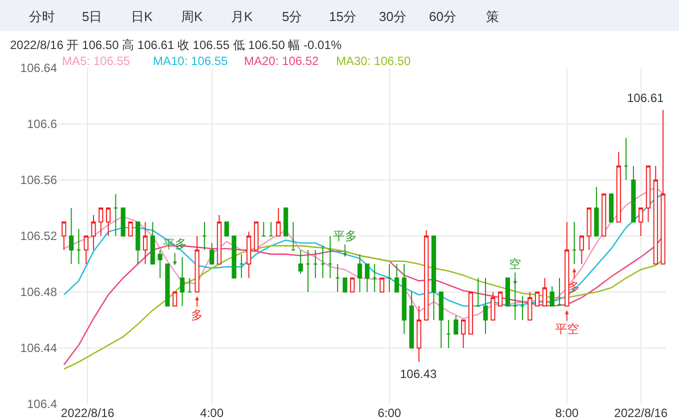 This screenshot has height=420, width=679. What do you see at coordinates (645, 98) in the screenshot?
I see `annotation: 106.61` at bounding box center [645, 98].